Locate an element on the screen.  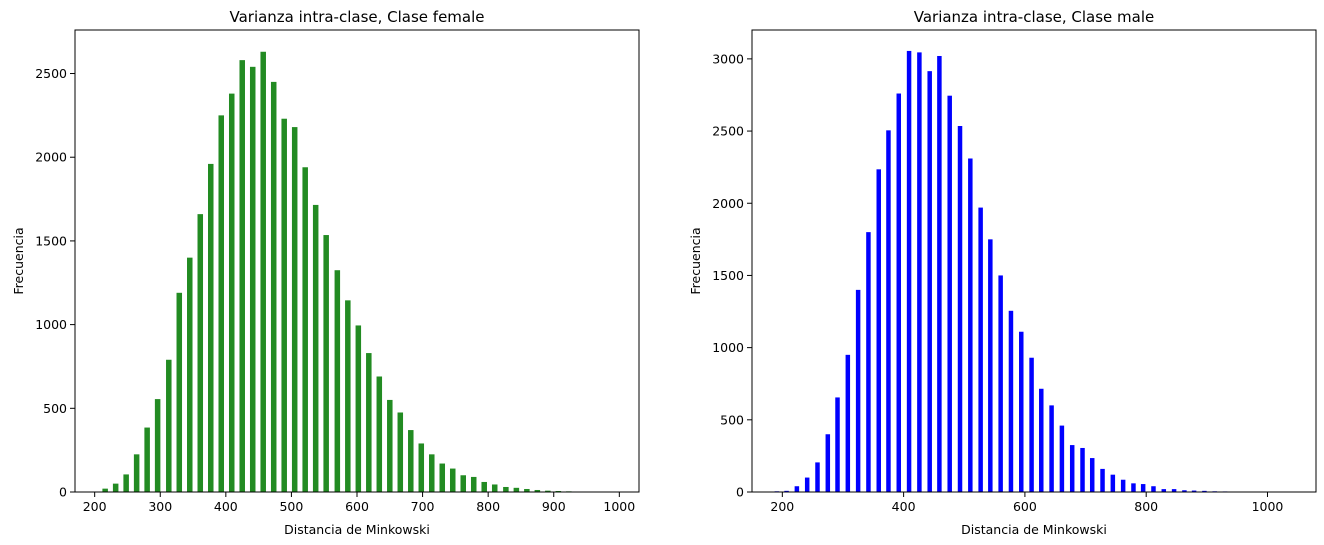
x-tick-label: 700 is located at coordinates (423, 506).